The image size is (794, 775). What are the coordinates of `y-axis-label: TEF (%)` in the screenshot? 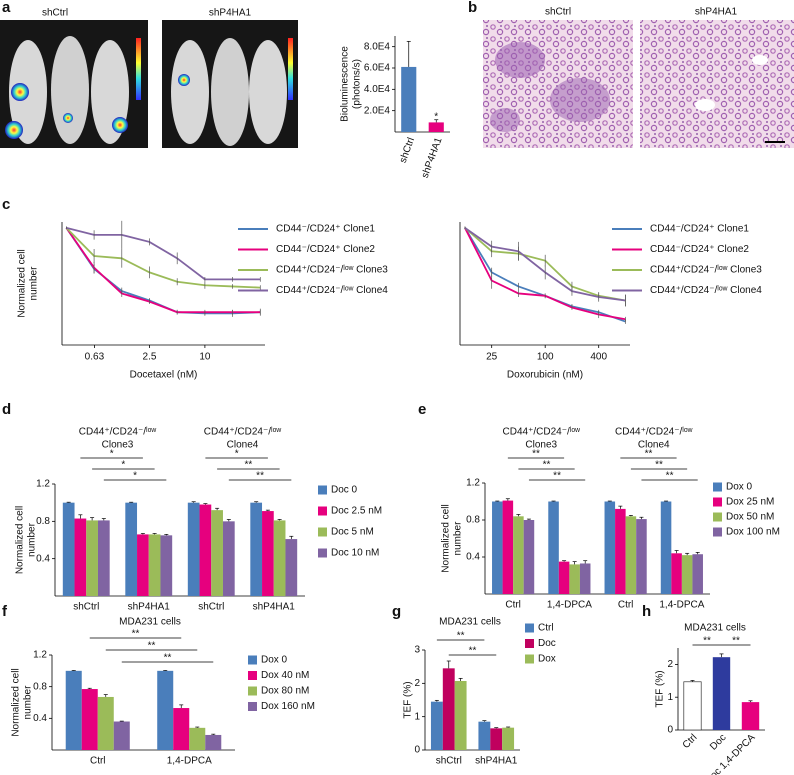 It's located at (660, 688).